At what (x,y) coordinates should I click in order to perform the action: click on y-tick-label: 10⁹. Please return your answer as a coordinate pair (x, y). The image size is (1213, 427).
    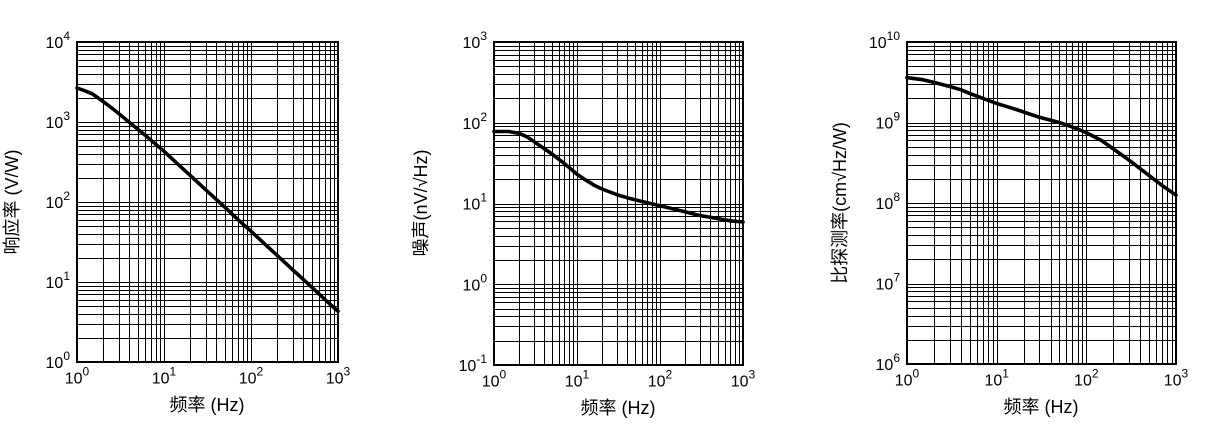
    Looking at the image, I should click on (888, 121).